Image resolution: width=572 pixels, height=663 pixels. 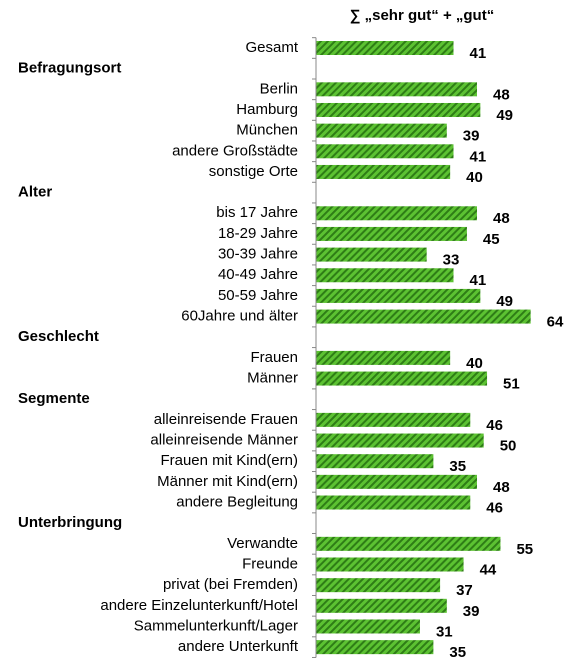 What do you see at coordinates (267, 130) in the screenshot?
I see `category-label: München` at bounding box center [267, 130].